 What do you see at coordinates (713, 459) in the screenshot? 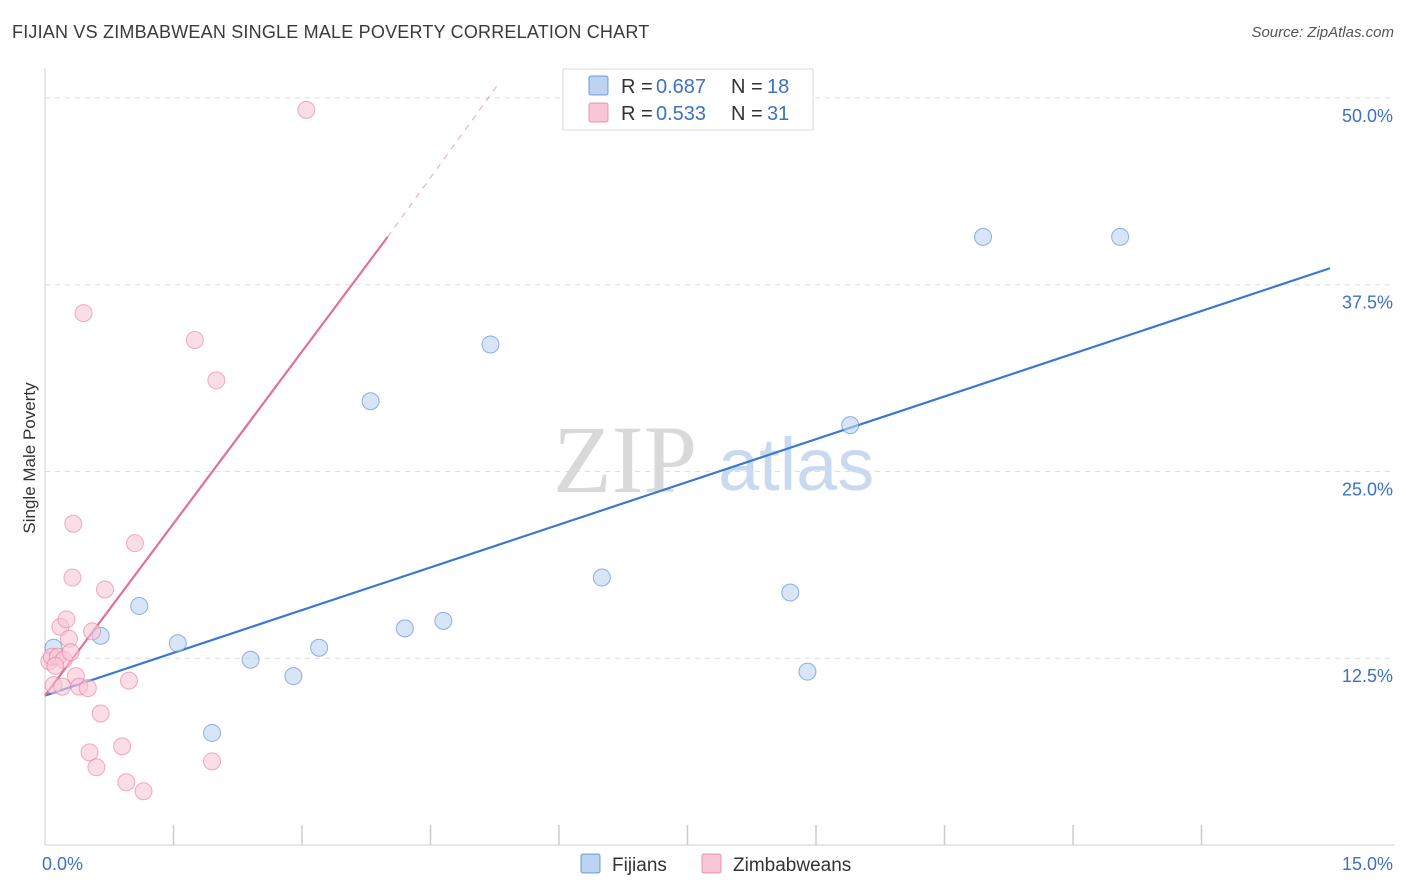
I see `watermark: ZIP atlas` at bounding box center [713, 459].